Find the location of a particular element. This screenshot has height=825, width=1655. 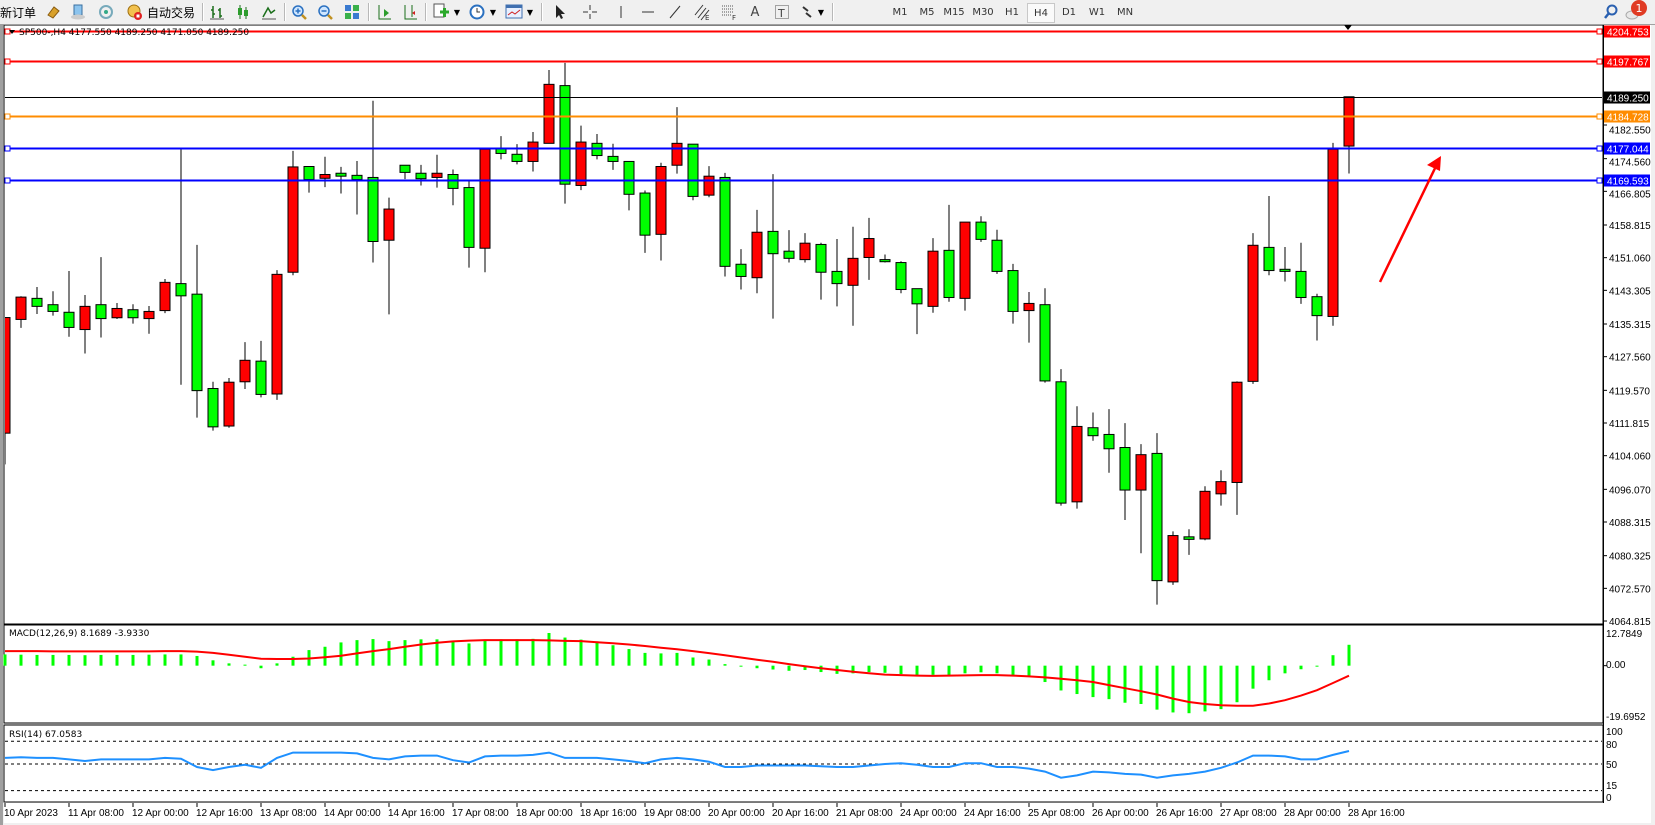

chart-shift-icon is located at coordinates (410, 12).